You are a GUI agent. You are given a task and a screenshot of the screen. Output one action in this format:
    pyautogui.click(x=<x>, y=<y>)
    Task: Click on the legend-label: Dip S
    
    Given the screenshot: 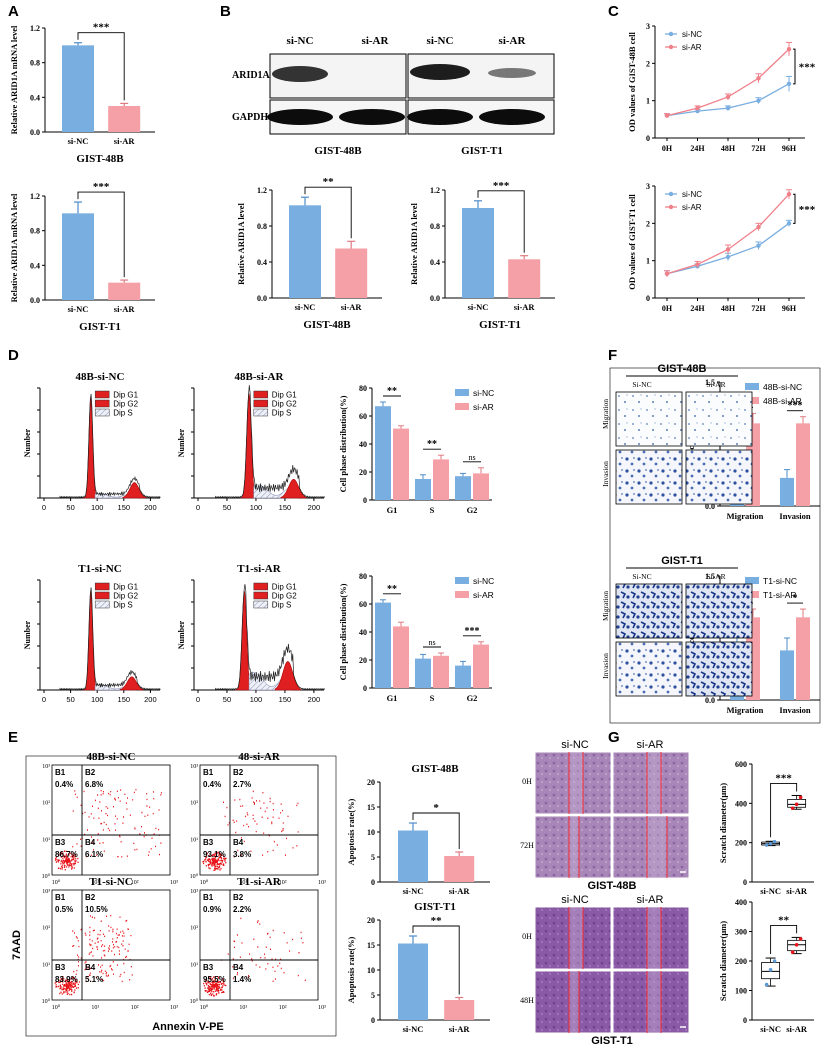 What is the action you would take?
    pyautogui.click(x=282, y=605)
    